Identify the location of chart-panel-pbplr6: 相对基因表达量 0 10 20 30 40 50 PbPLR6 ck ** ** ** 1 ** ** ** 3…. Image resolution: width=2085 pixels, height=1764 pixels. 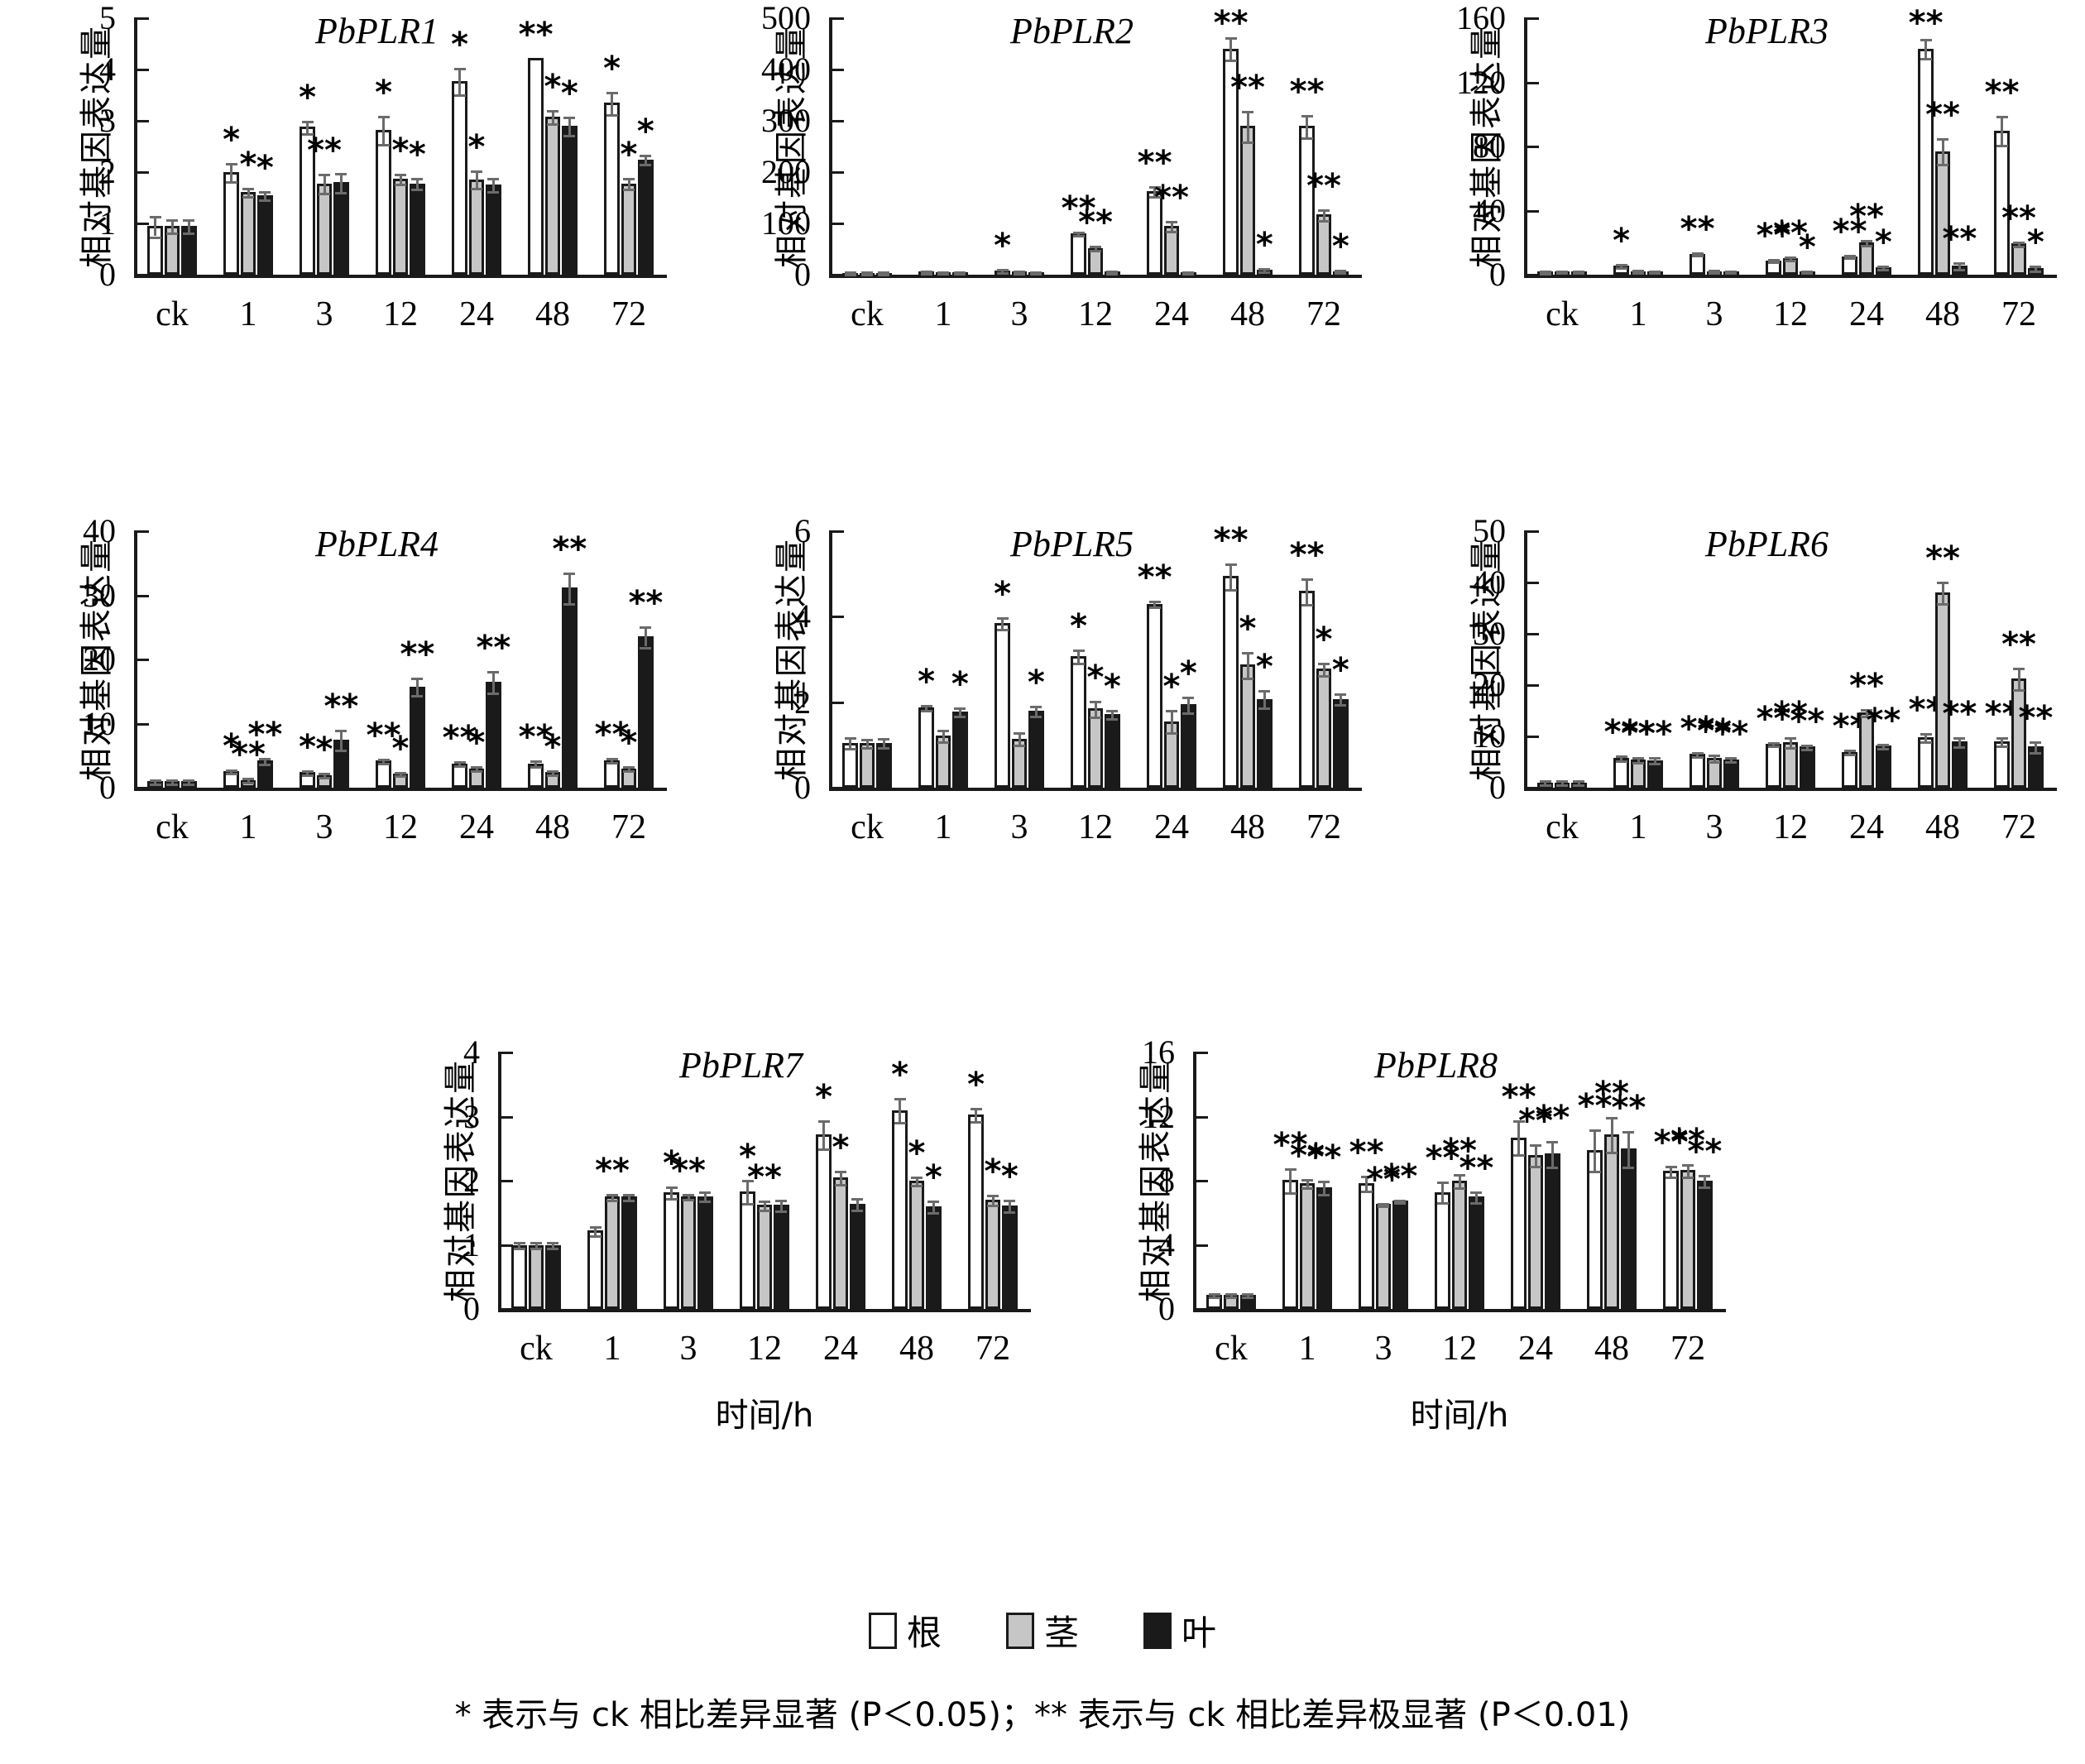
(1737, 761).